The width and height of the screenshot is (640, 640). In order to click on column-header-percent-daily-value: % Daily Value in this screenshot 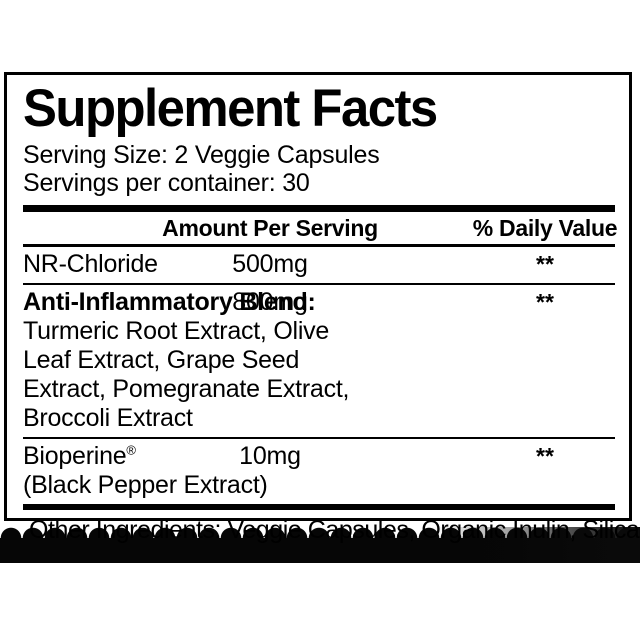, I will do `click(545, 228)`.